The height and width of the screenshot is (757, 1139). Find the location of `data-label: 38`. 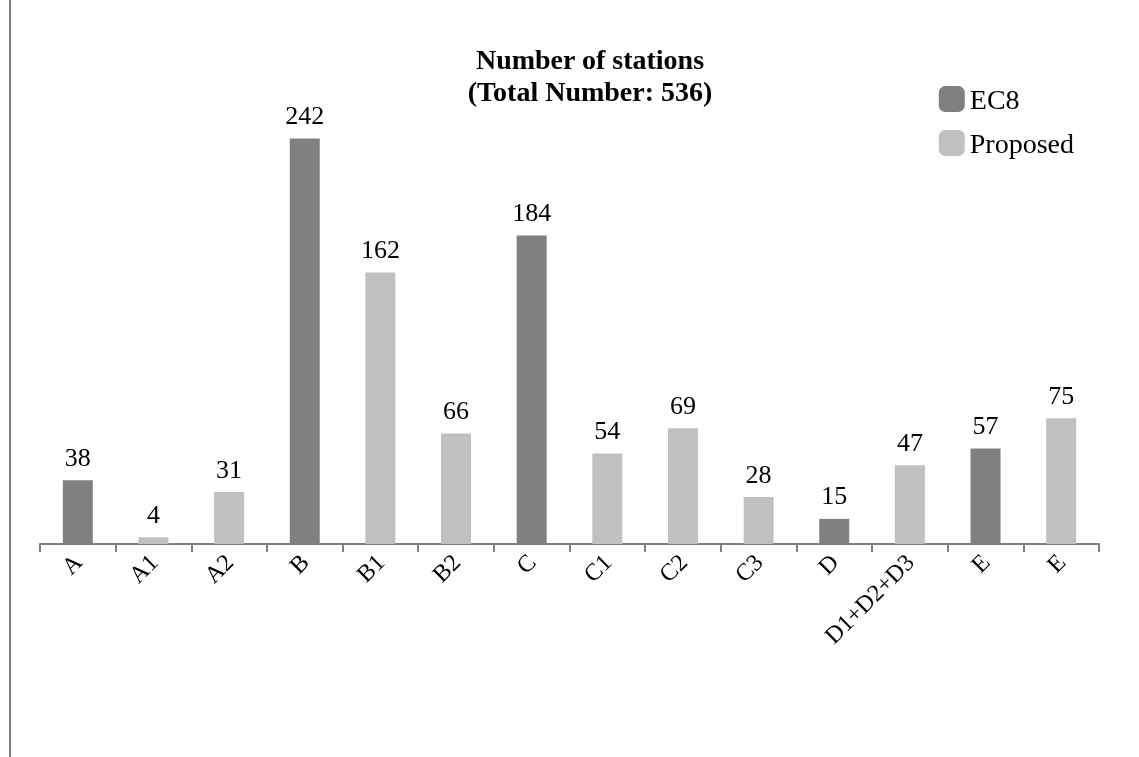

data-label: 38 is located at coordinates (77, 457).